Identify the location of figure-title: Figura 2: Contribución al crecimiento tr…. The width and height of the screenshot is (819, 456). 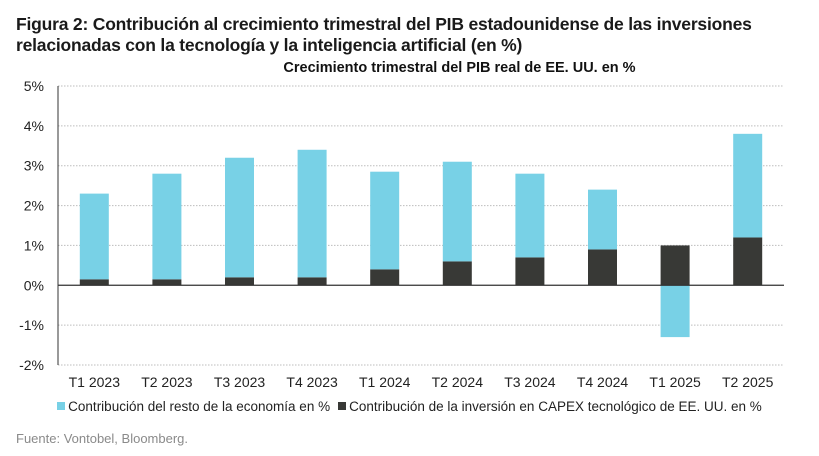
(384, 34).